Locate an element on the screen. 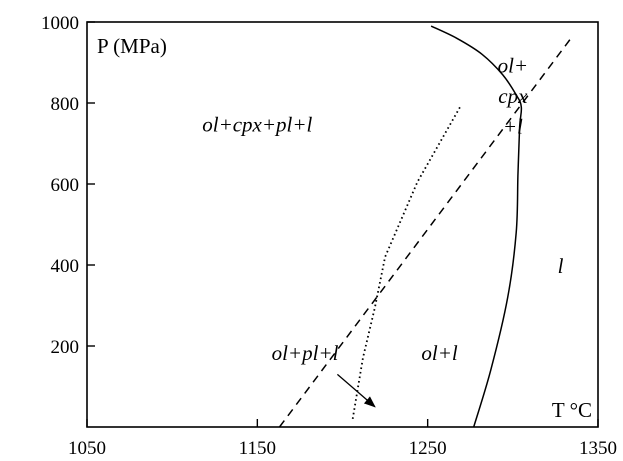  region-label: l is located at coordinates (561, 266).